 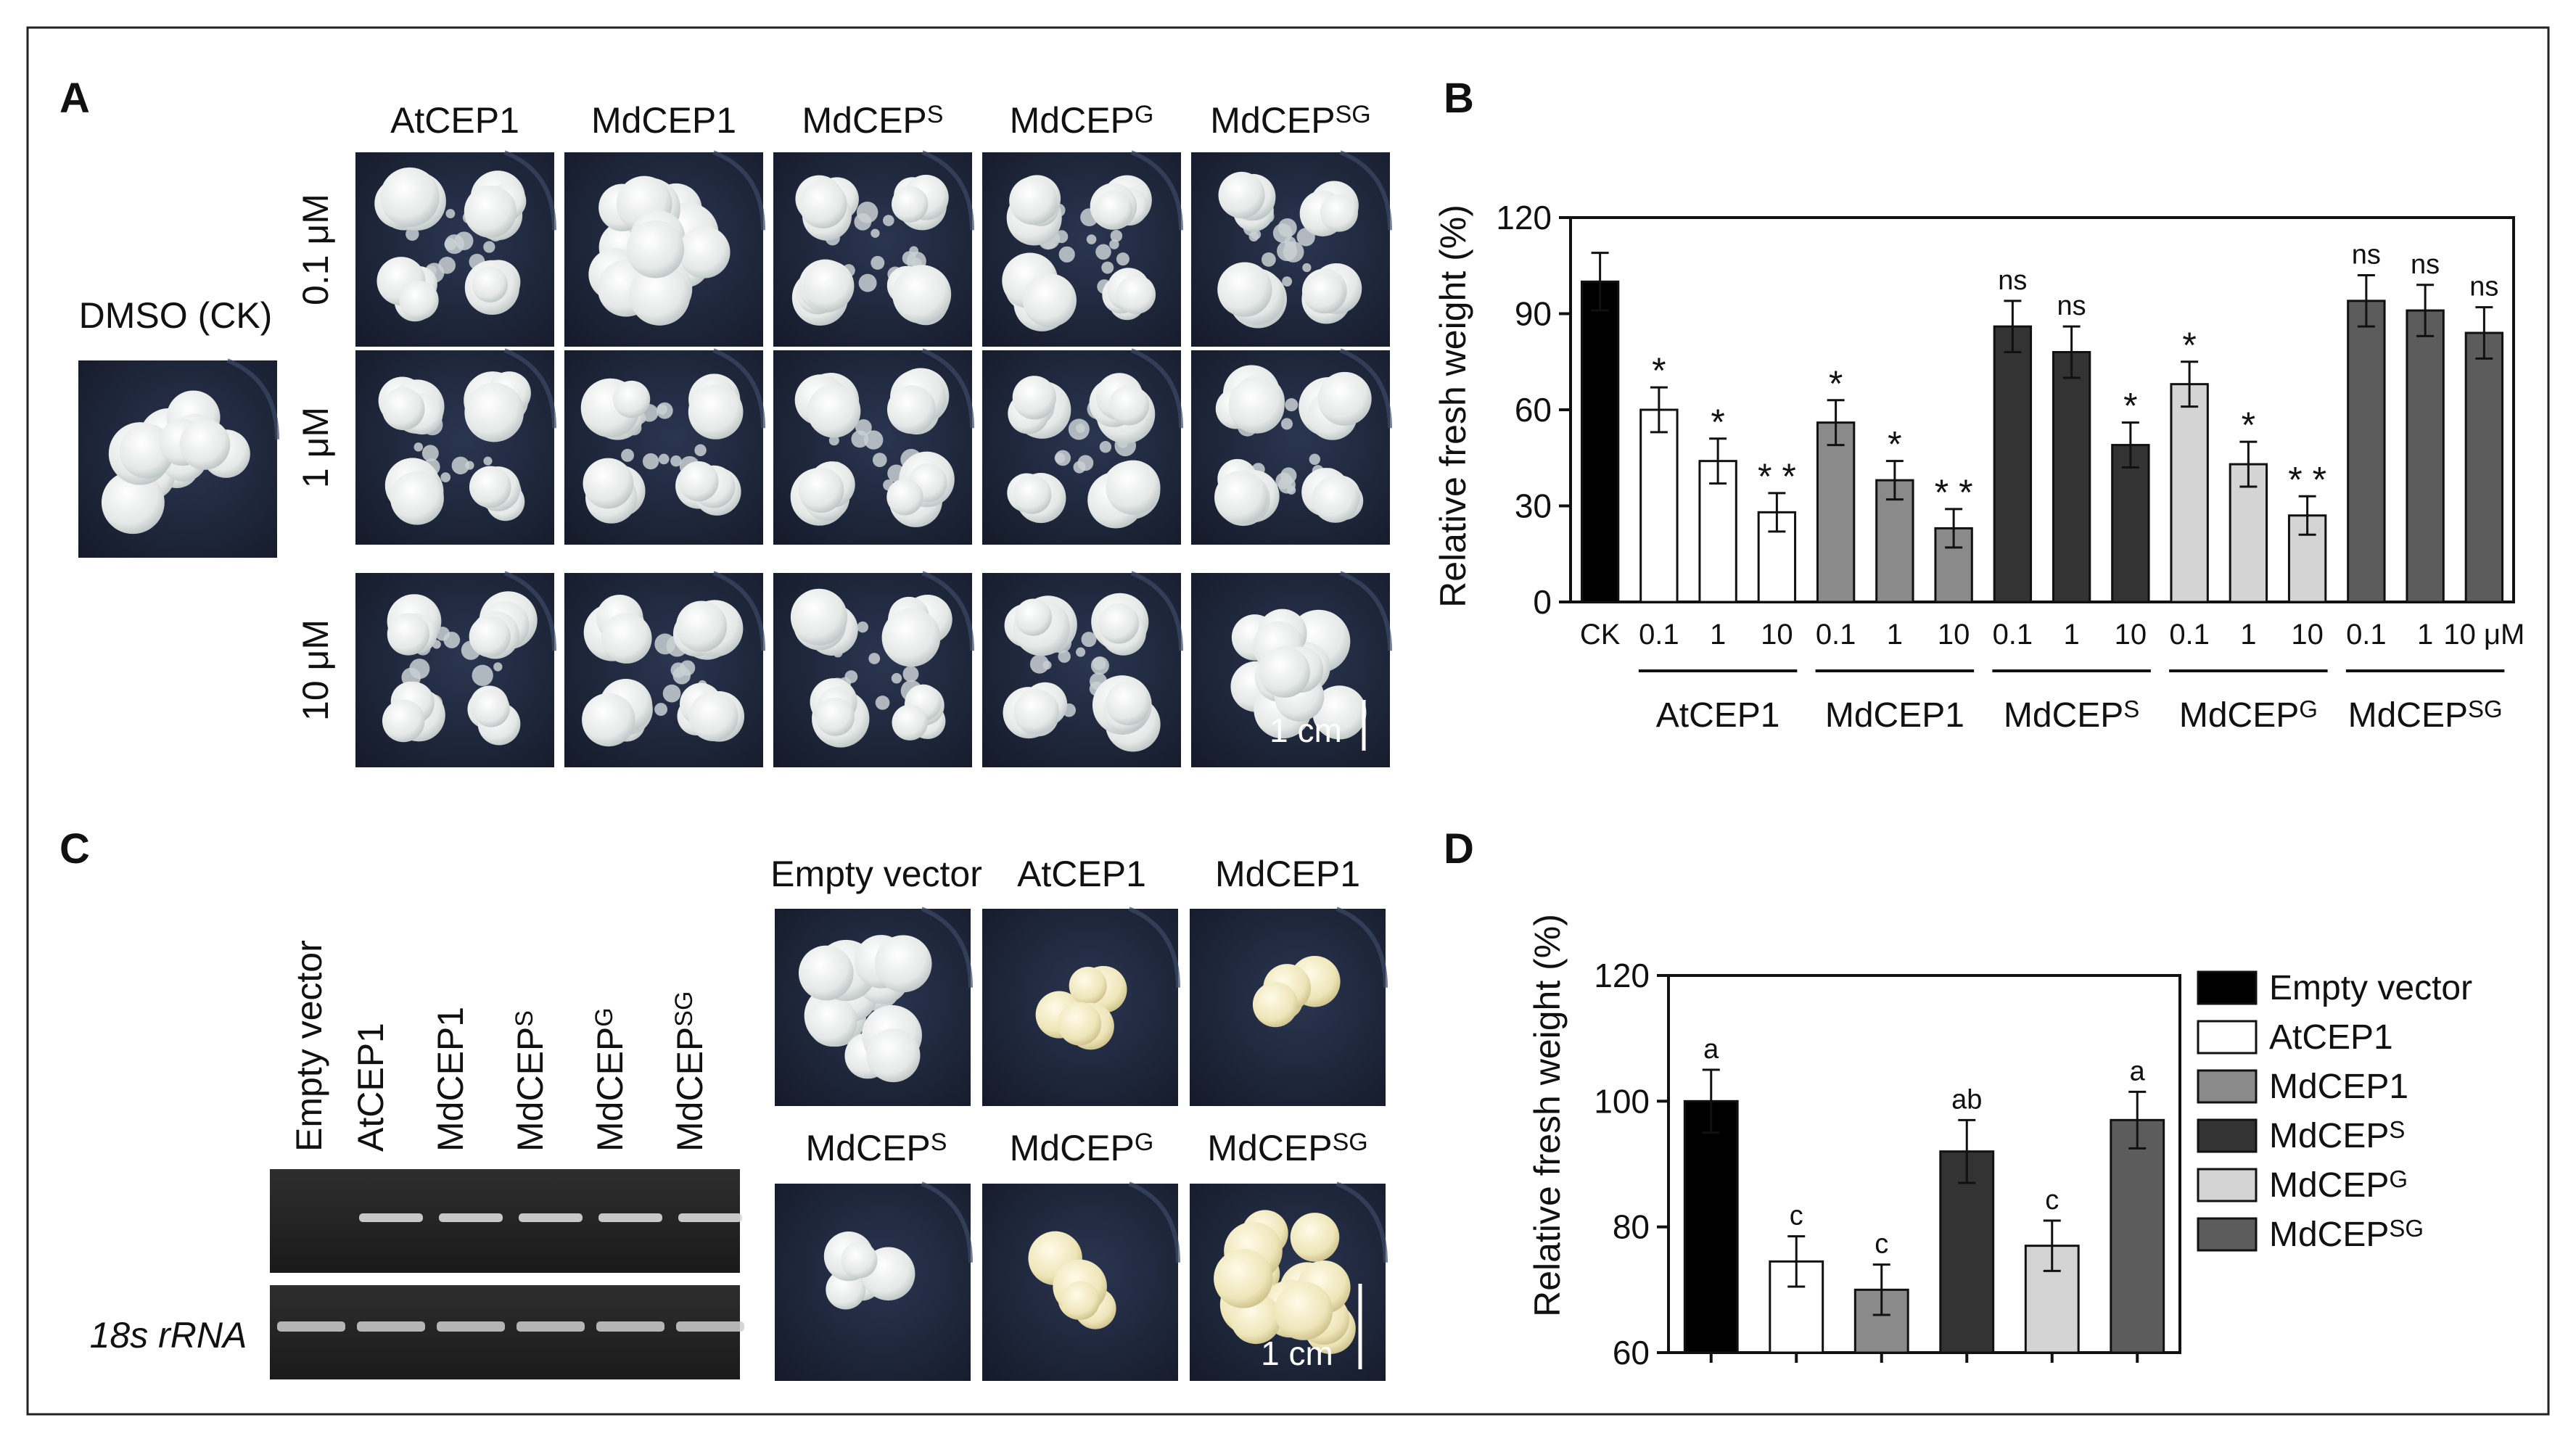 I want to click on annotation-b-10: *, so click(x=2189, y=345).